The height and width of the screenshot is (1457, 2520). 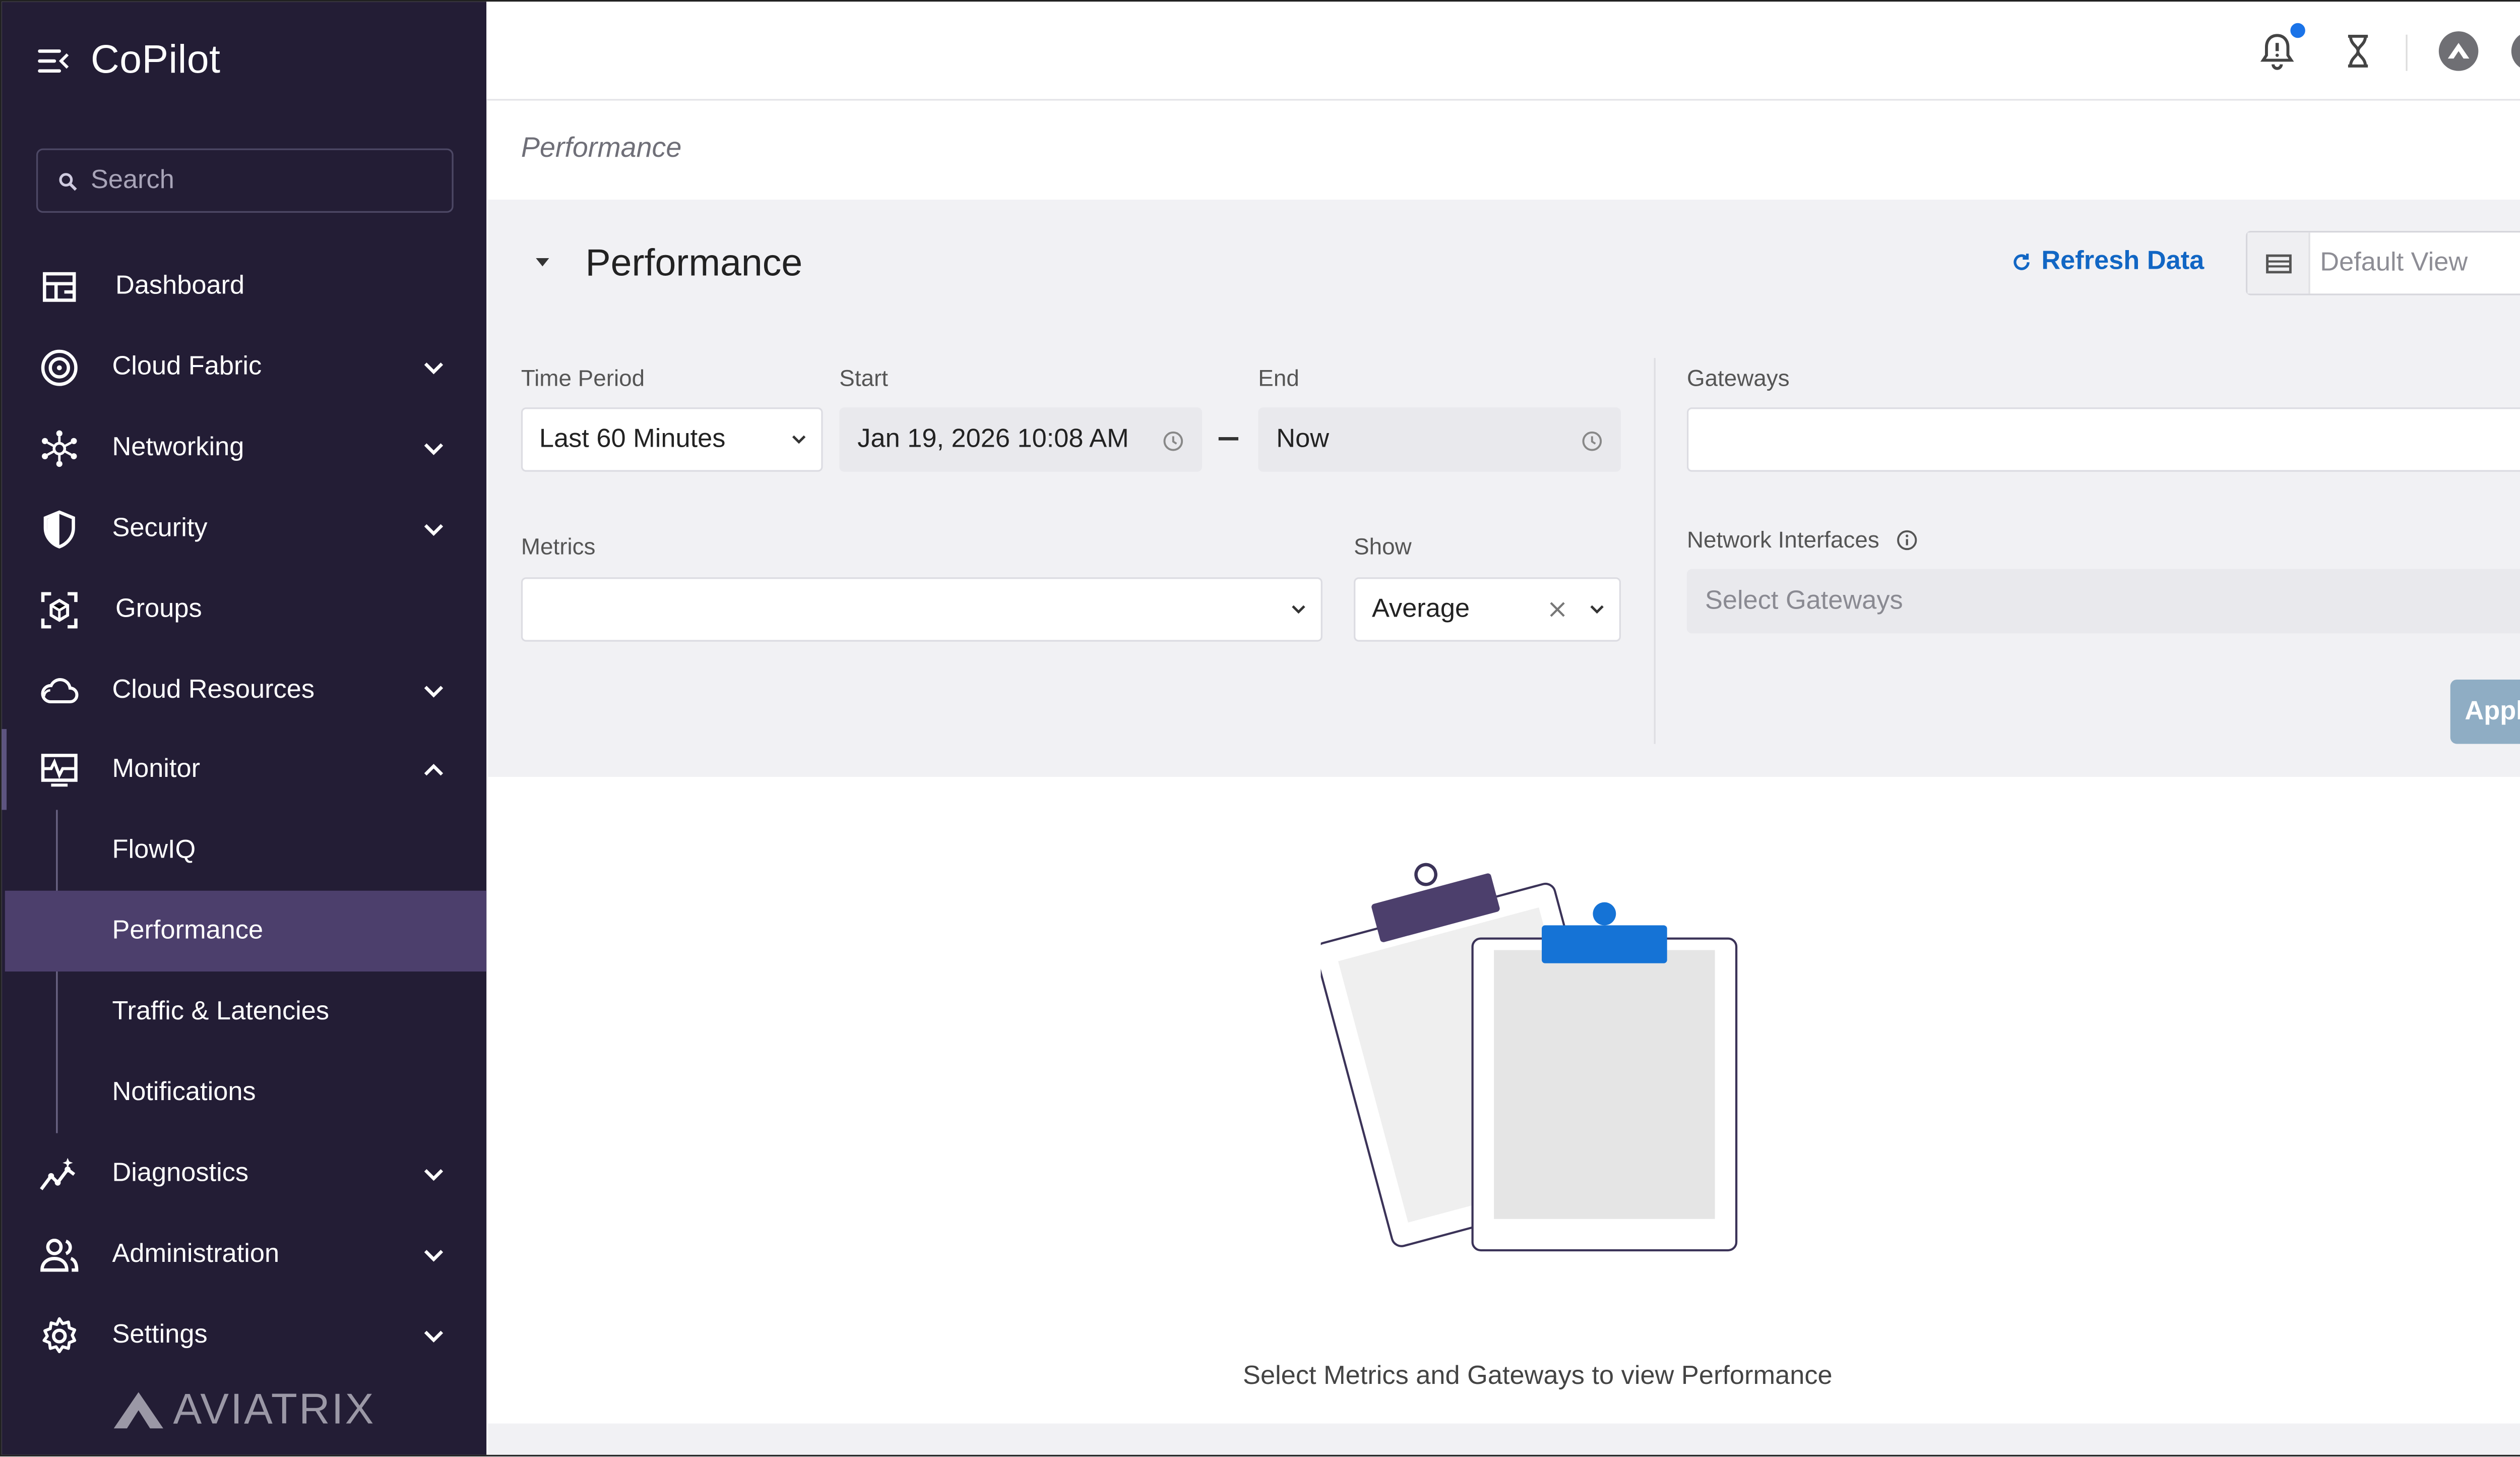 What do you see at coordinates (60, 529) in the screenshot?
I see `shield-icon` at bounding box center [60, 529].